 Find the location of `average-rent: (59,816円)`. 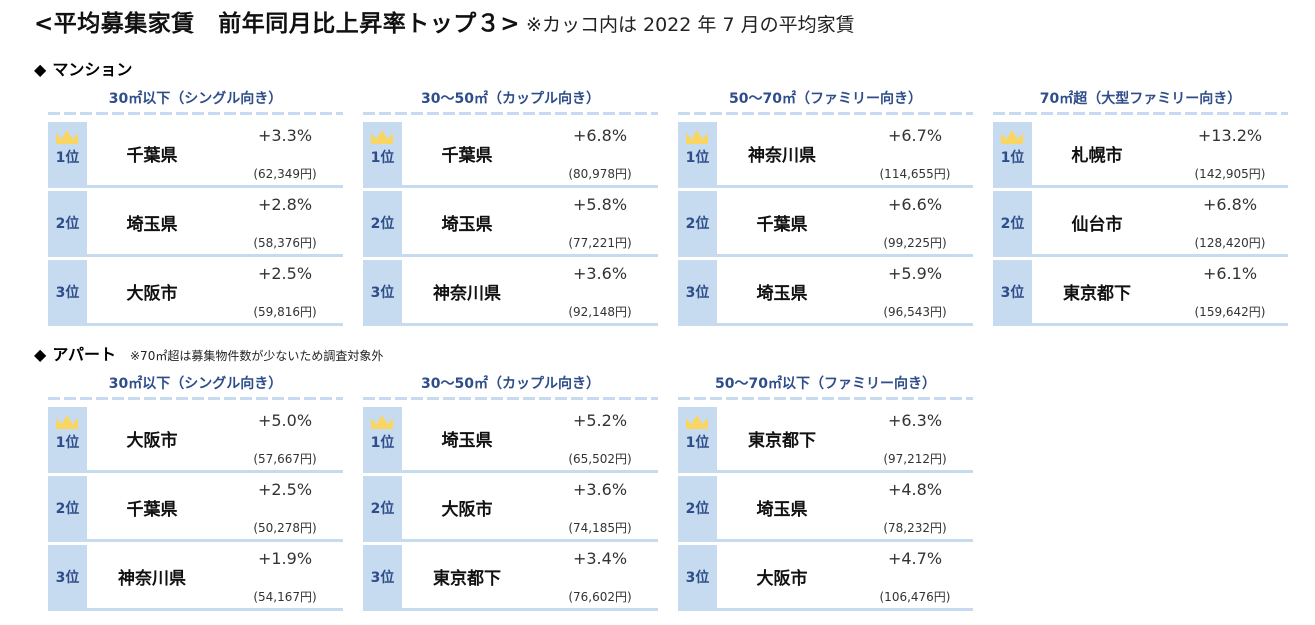

average-rent: (59,816円) is located at coordinates (285, 312).